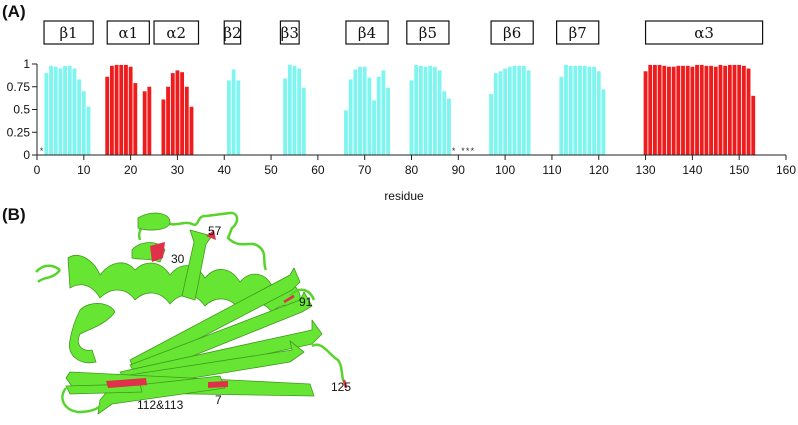  I want to click on ss-box-β2: β2, so click(232, 32).